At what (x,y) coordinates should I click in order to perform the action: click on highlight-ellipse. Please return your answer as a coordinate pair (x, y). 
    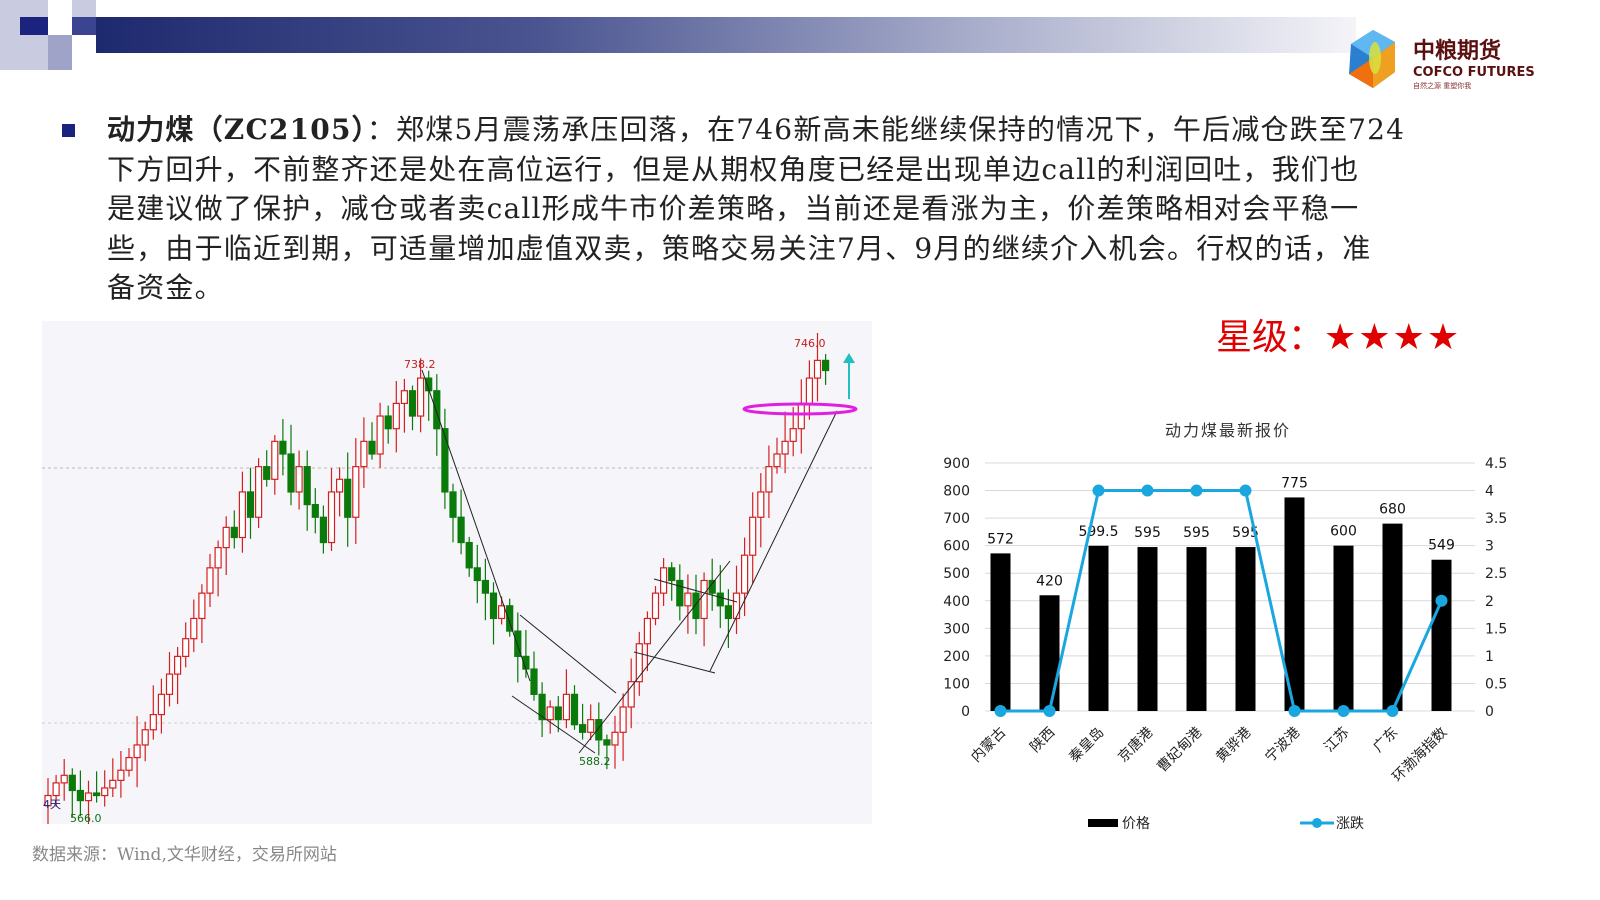
    Looking at the image, I should click on (800, 409).